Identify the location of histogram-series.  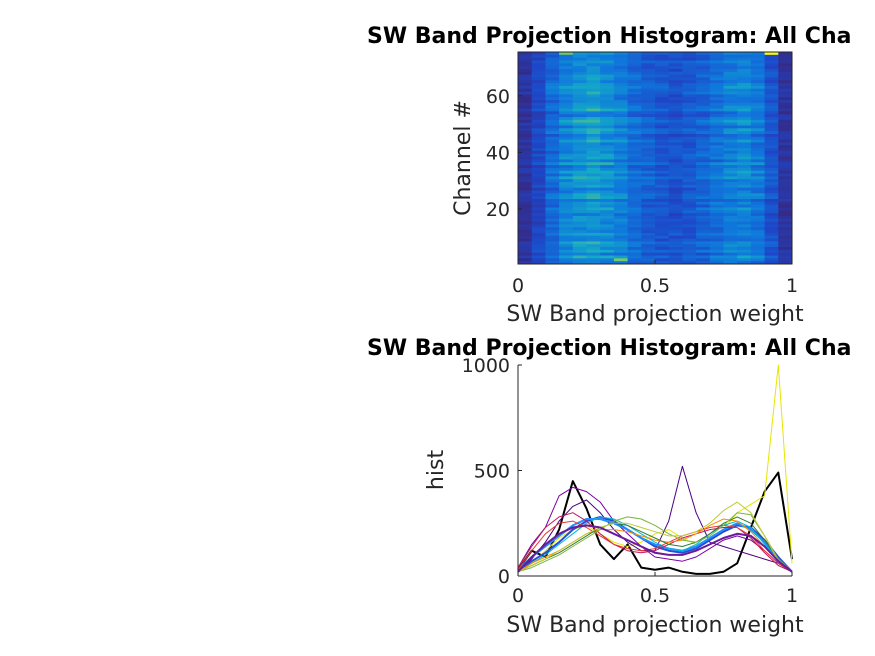
(655, 469).